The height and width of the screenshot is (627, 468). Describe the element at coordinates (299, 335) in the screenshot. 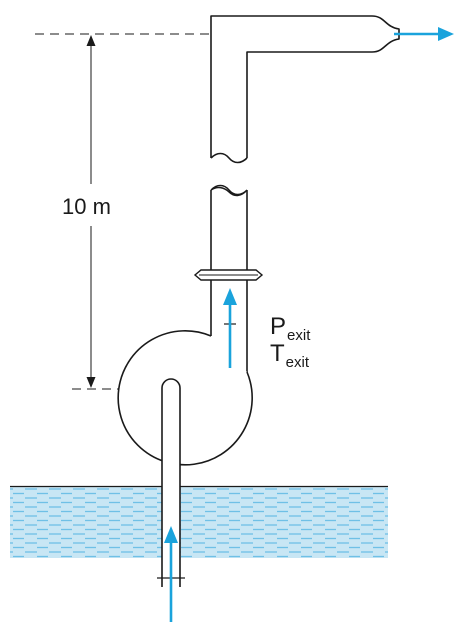

I see `pressure-subscript: exit` at that location.